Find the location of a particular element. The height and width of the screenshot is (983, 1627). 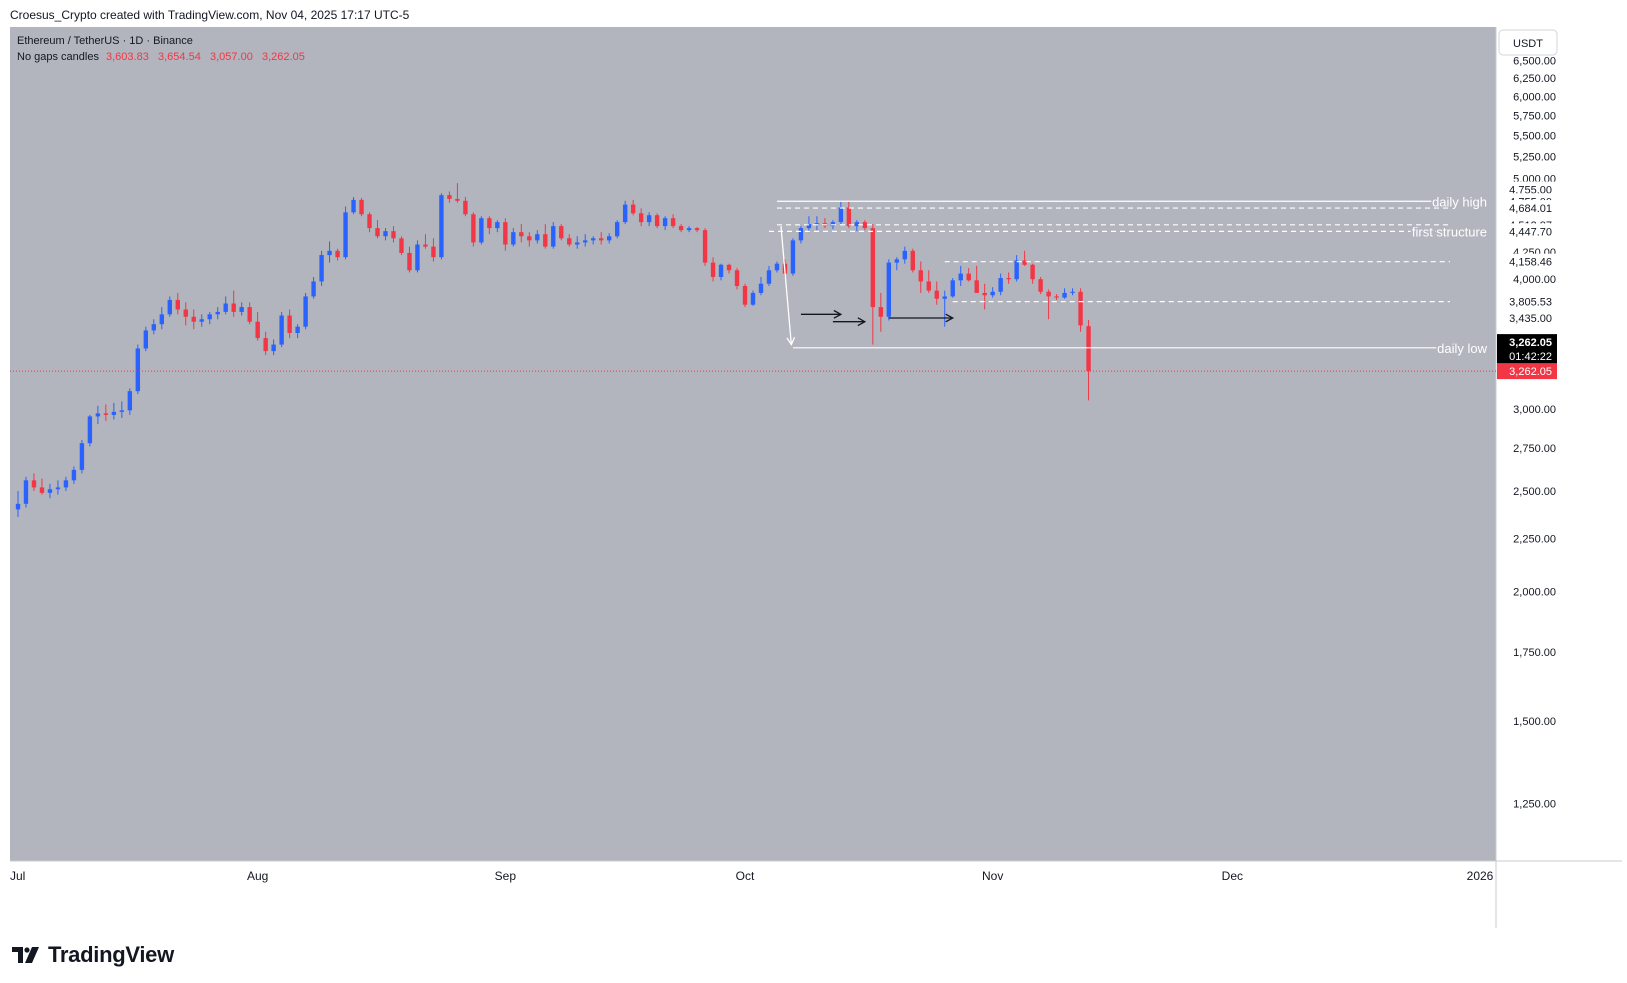

time-axis is located at coordinates (816, 894).